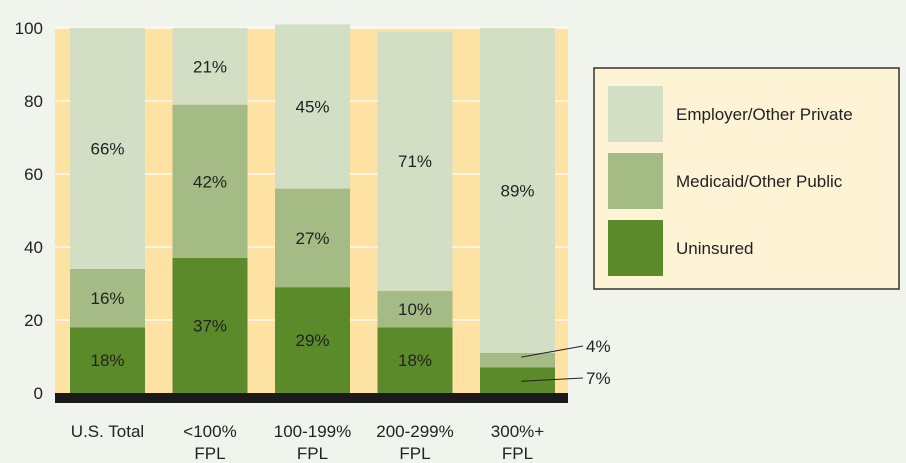 The height and width of the screenshot is (463, 906). Describe the element at coordinates (33, 320) in the screenshot. I see `y-tick-label: 20` at that location.